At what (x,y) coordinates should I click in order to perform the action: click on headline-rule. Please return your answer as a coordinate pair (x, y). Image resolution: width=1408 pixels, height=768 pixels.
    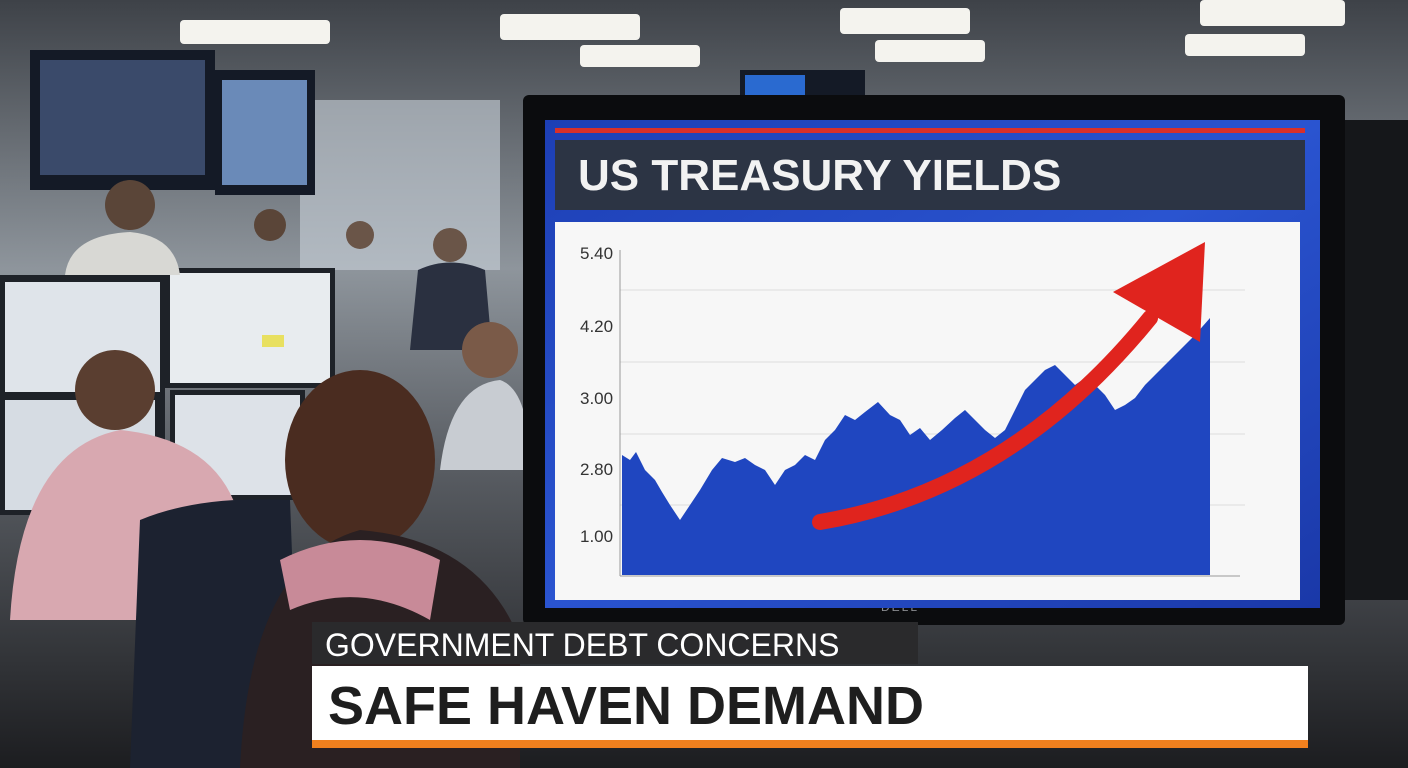
    Looking at the image, I should click on (810, 744).